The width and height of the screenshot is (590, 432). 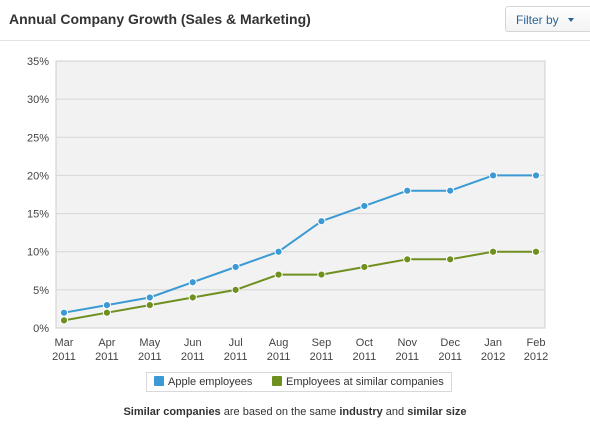 I want to click on x-tick-month: Jul, so click(x=236, y=343).